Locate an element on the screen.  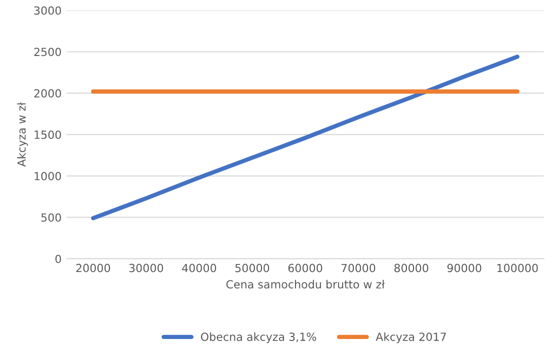
x-tick-label: 20000 is located at coordinates (93, 268).